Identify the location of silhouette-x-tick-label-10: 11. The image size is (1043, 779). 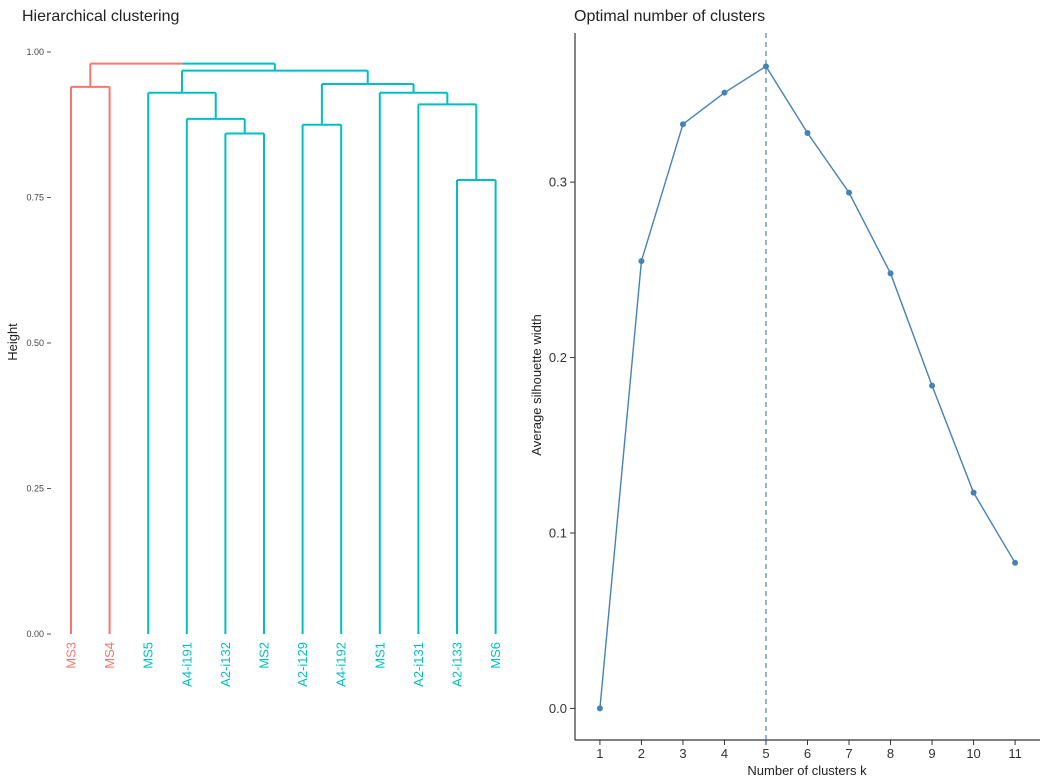
(1015, 753).